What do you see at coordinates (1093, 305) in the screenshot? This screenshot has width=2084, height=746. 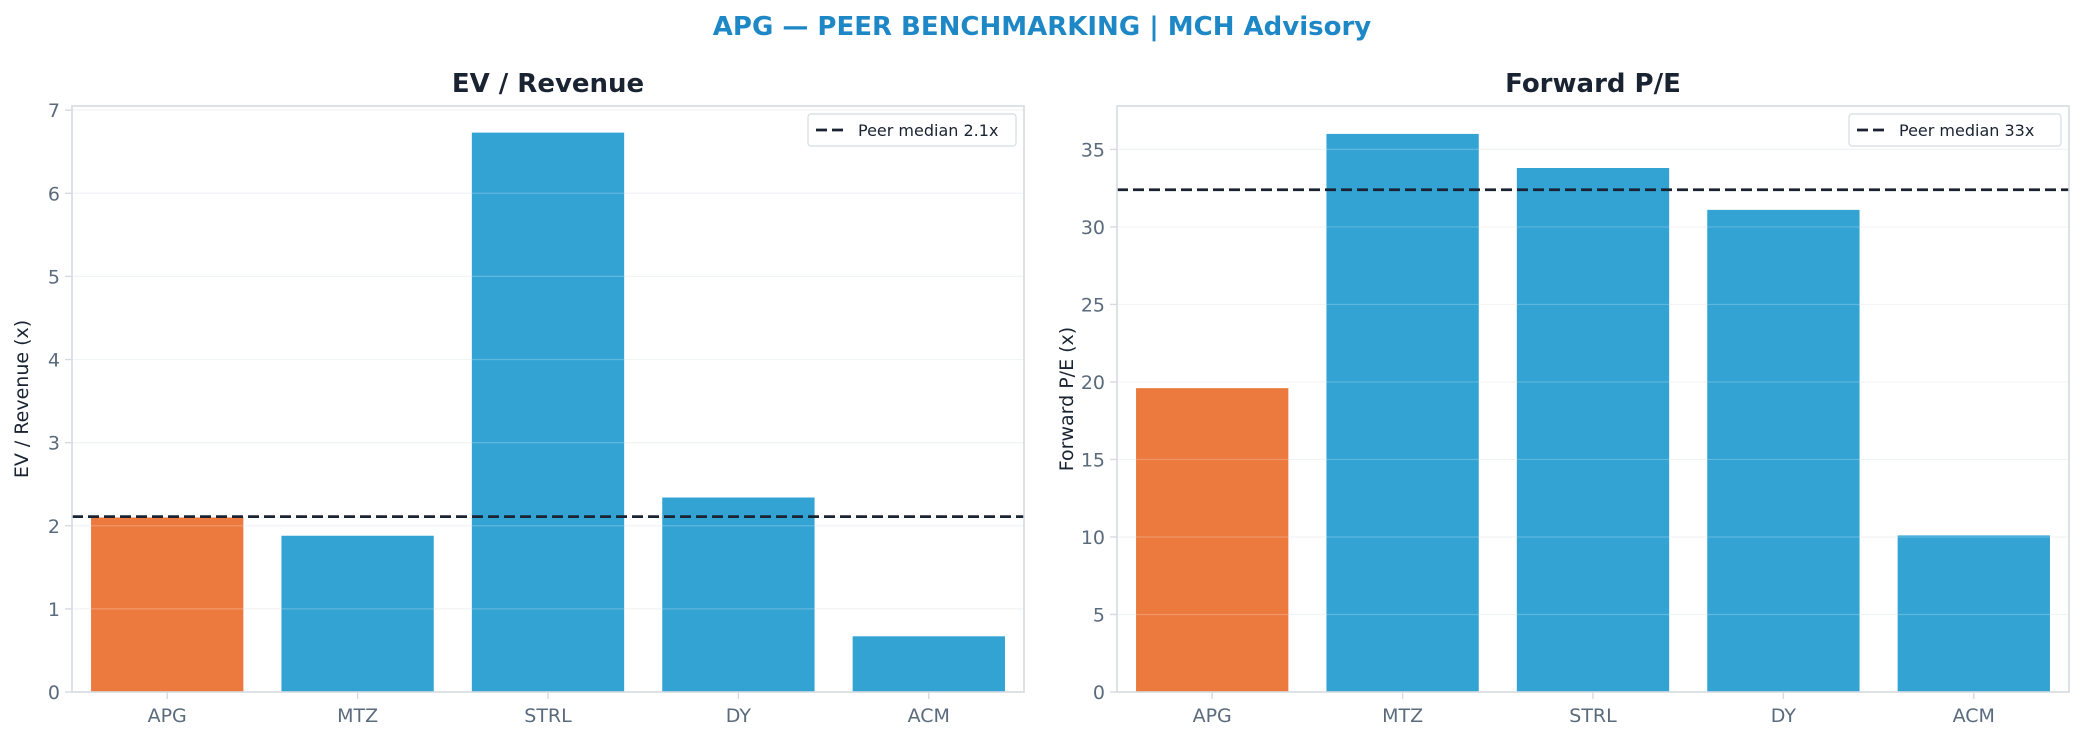 I see `y-tick-label: 25` at bounding box center [1093, 305].